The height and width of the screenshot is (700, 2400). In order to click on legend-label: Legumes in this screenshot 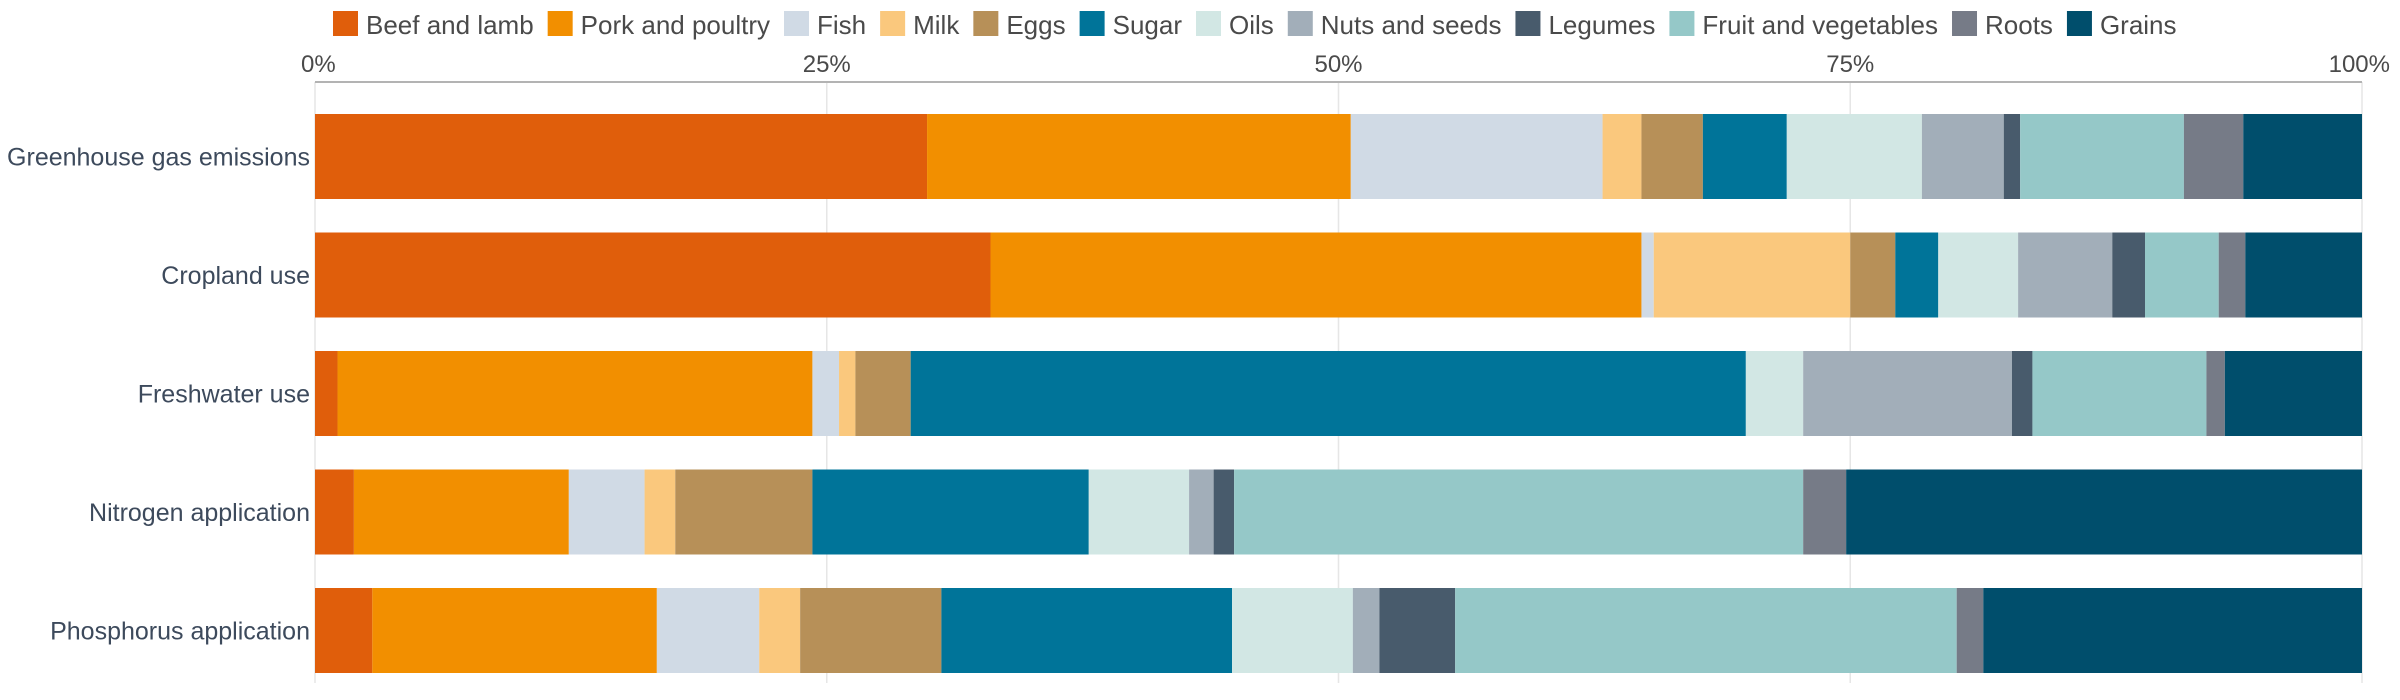, I will do `click(1601, 25)`.